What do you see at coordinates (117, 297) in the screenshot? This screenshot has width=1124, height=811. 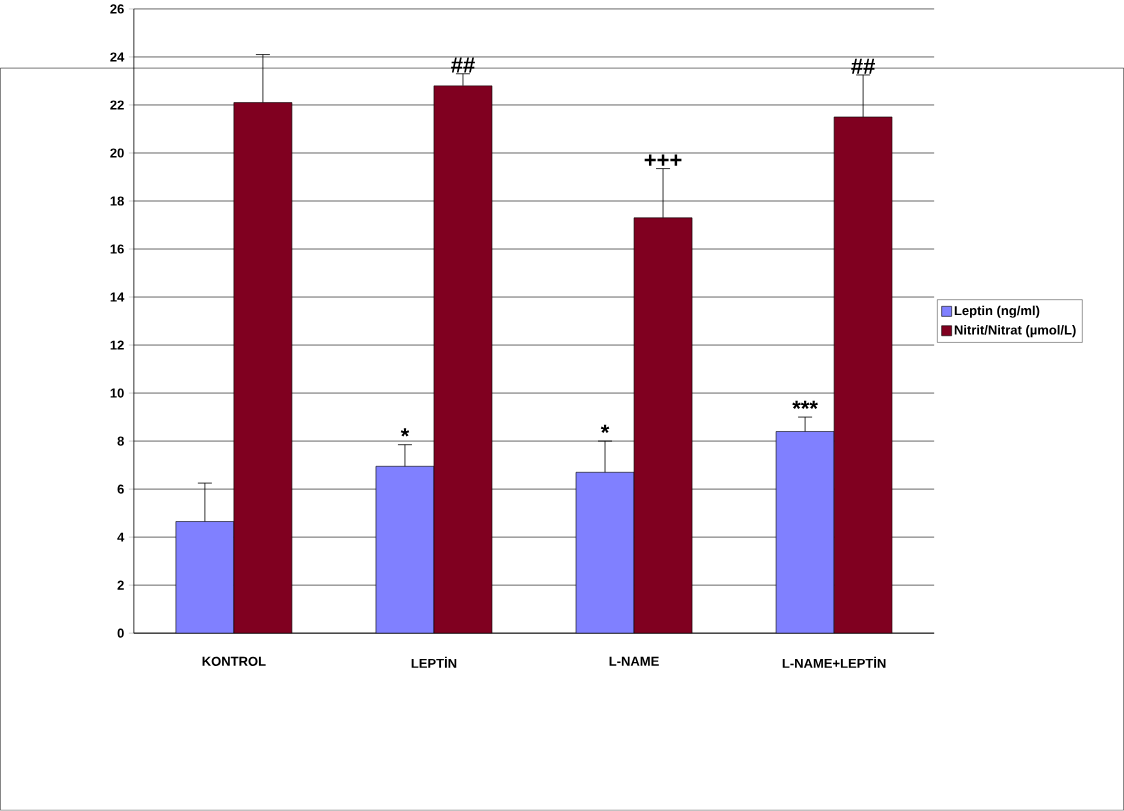 I see `y-tick-label: 14` at bounding box center [117, 297].